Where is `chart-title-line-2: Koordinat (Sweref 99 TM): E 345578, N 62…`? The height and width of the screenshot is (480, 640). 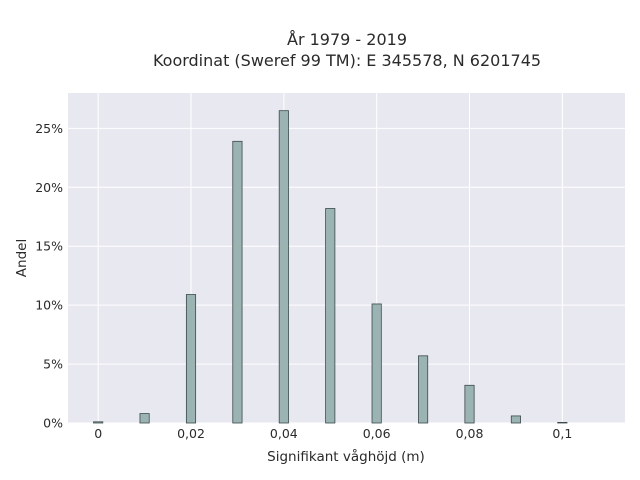
chart-title-line-2: Koordinat (Sweref 99 TM): E 345578, N 62… is located at coordinates (347, 60).